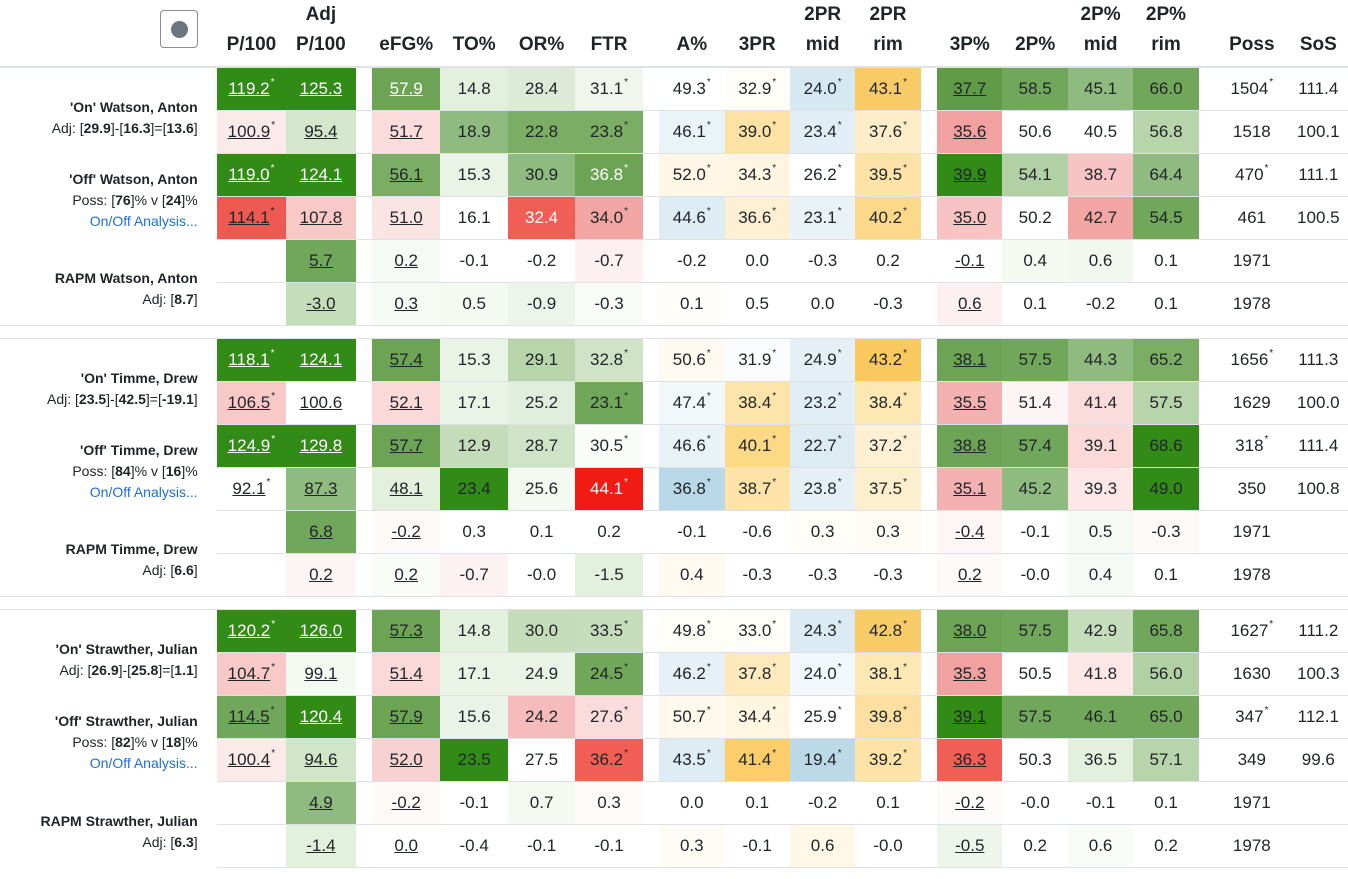 The image size is (1348, 879). I want to click on stat-cell: 0.0, so click(406, 846).